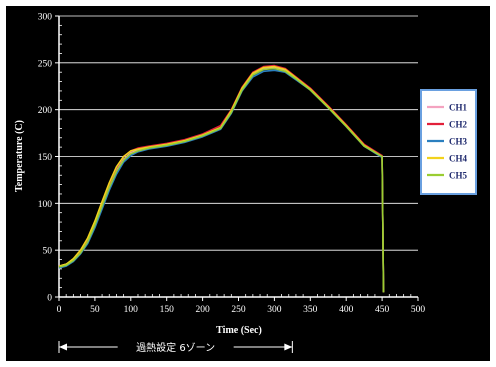 The height and width of the screenshot is (367, 496). What do you see at coordinates (239, 330) in the screenshot?
I see `x-axis-label: Time (Sec)` at bounding box center [239, 330].